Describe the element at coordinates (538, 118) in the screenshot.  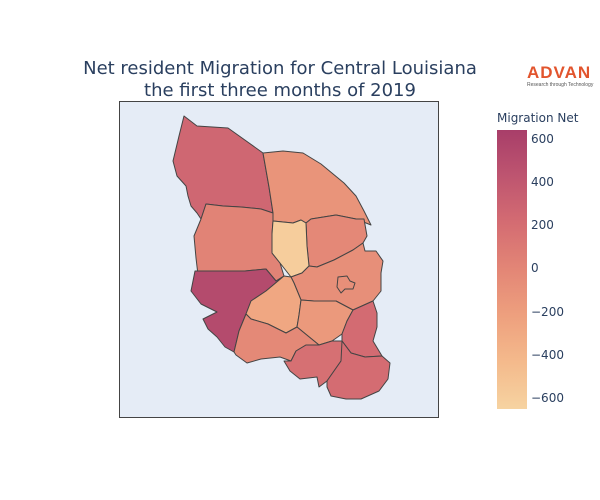
I see `colorbar-title: Migration Net` at that location.